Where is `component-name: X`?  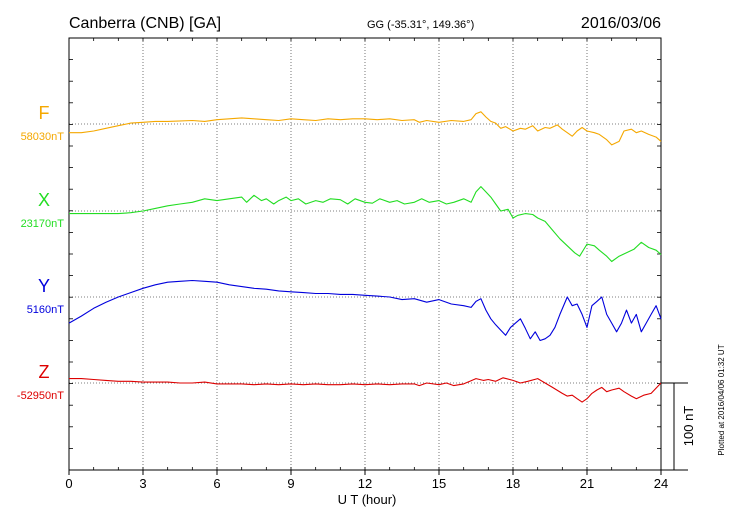 component-name: X is located at coordinates (44, 200).